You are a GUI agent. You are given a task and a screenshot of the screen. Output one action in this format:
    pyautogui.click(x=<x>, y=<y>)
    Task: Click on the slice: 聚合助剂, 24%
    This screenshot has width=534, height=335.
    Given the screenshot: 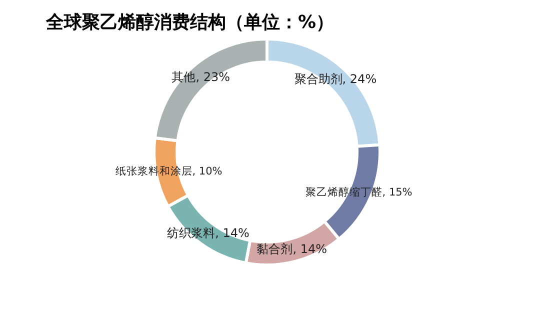 What is the action you would take?
    pyautogui.click(x=324, y=93)
    